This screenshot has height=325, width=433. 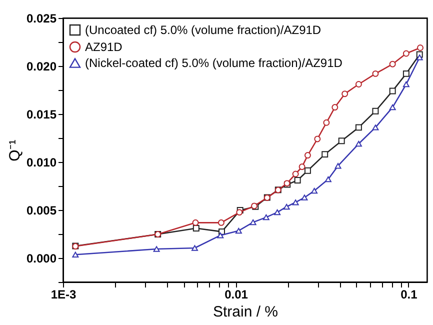 What do you see at coordinates (41, 259) in the screenshot?
I see `y-tick-label: 0.000` at bounding box center [41, 259].